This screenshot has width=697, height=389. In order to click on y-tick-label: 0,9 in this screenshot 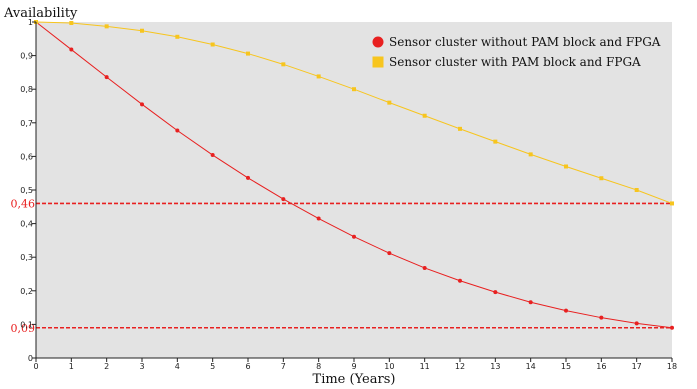, I will do `click(26, 56)`.